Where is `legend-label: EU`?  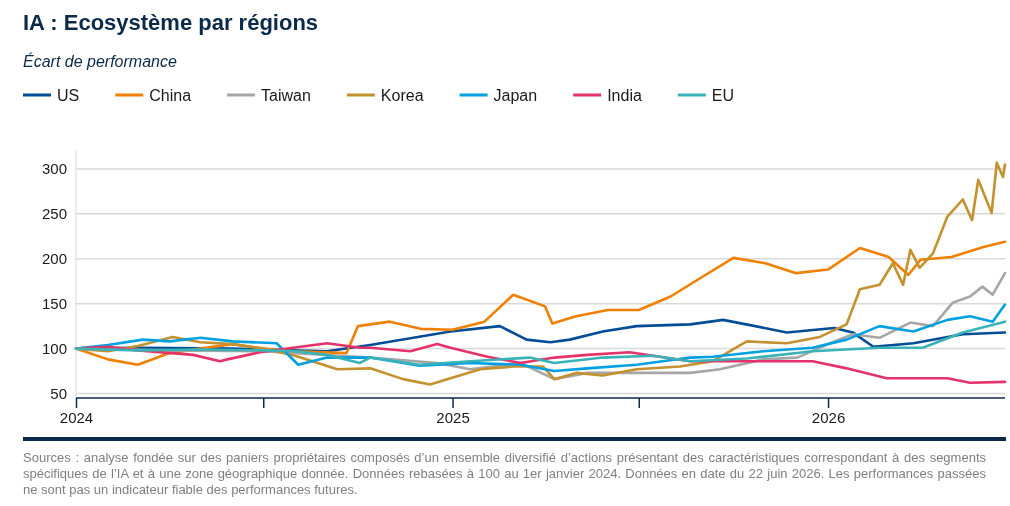
legend-label: EU is located at coordinates (723, 95).